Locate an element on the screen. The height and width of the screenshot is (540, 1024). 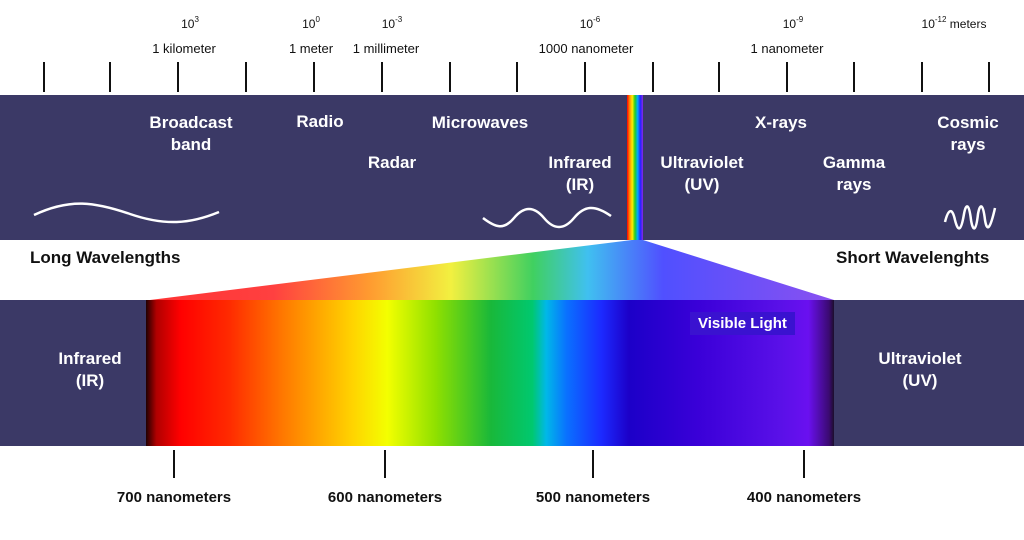
label-infrared-top: Infrared (IR) is located at coordinates (580, 173).